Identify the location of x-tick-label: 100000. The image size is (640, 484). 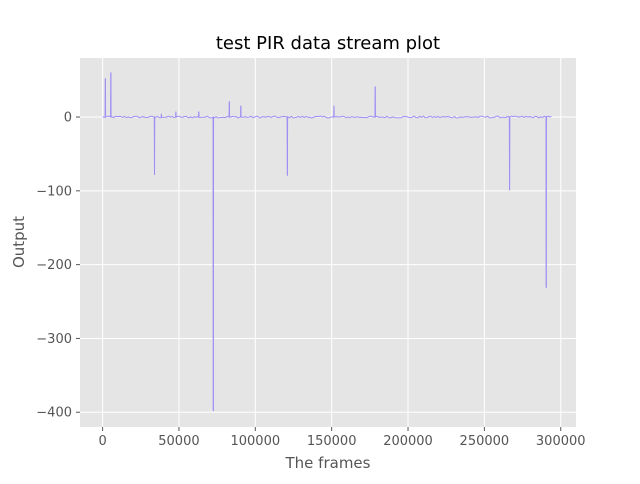
(255, 441).